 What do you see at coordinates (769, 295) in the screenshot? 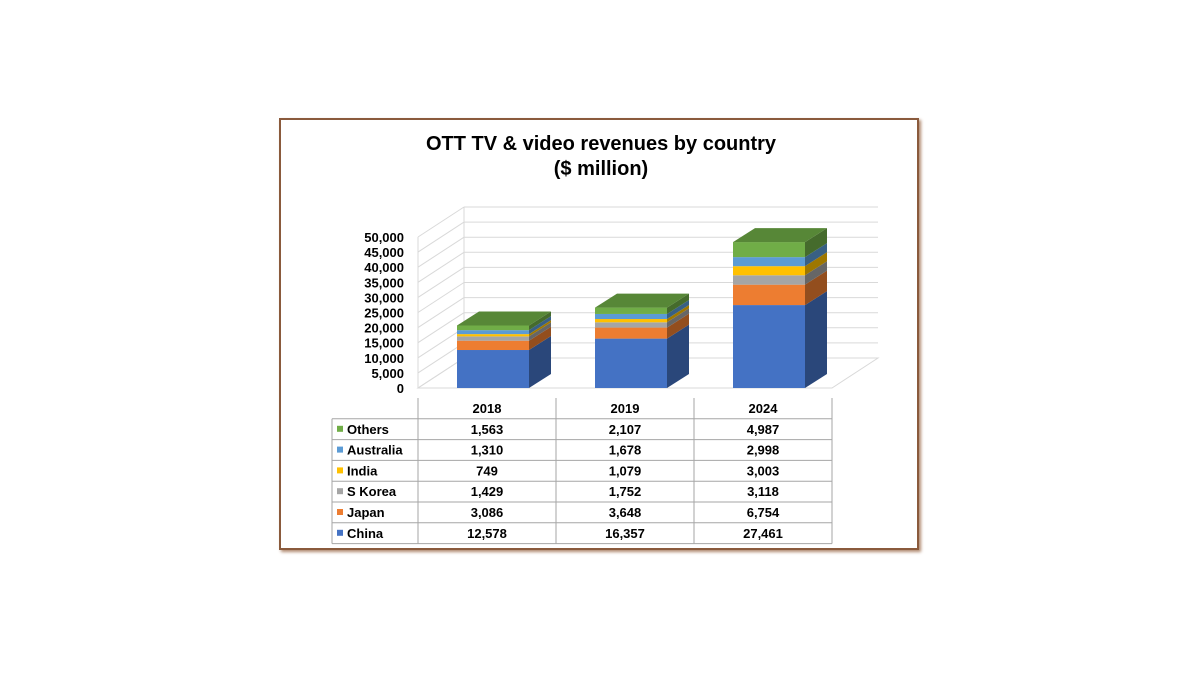
I see `bar-segment-japan-2024` at bounding box center [769, 295].